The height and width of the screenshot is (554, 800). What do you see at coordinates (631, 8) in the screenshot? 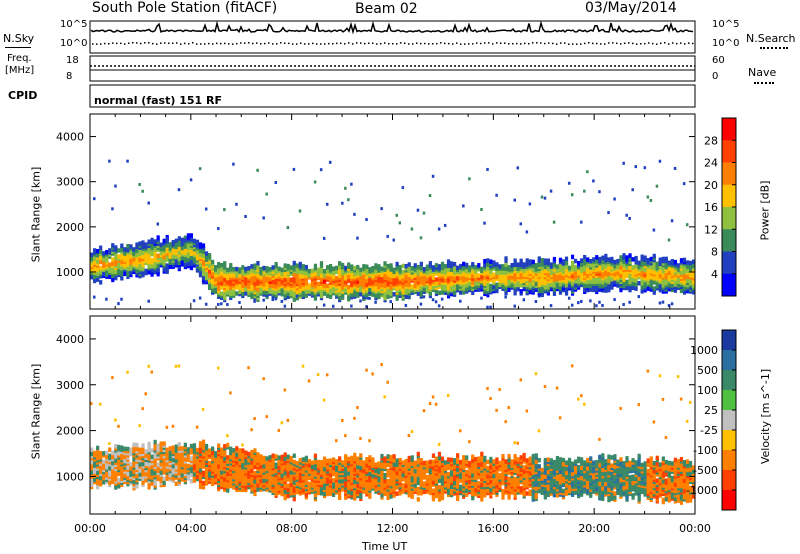
I see `date-label: 03/May/2014` at bounding box center [631, 8].